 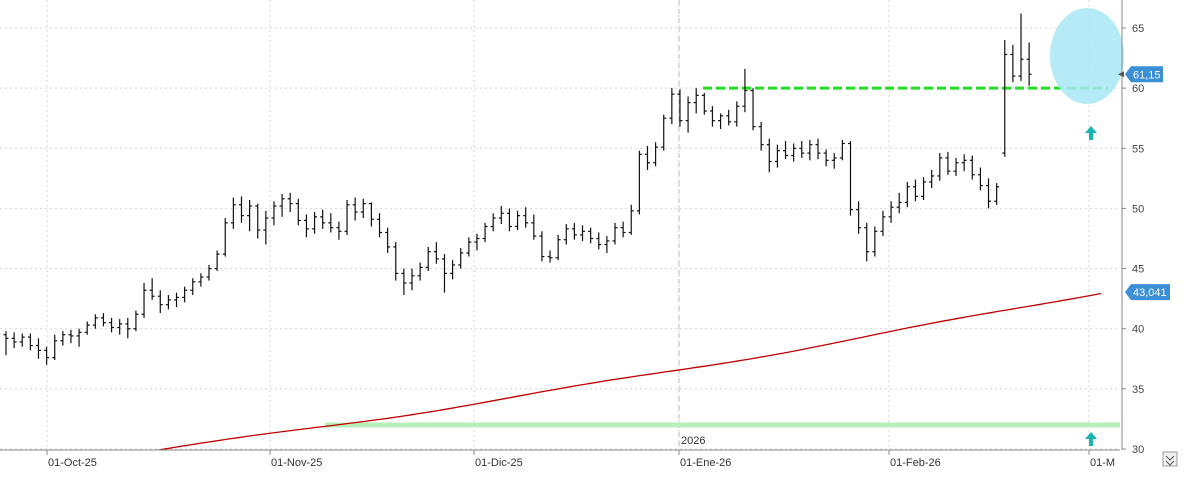 I want to click on y-tick-label: 30, so click(x=1138, y=450).